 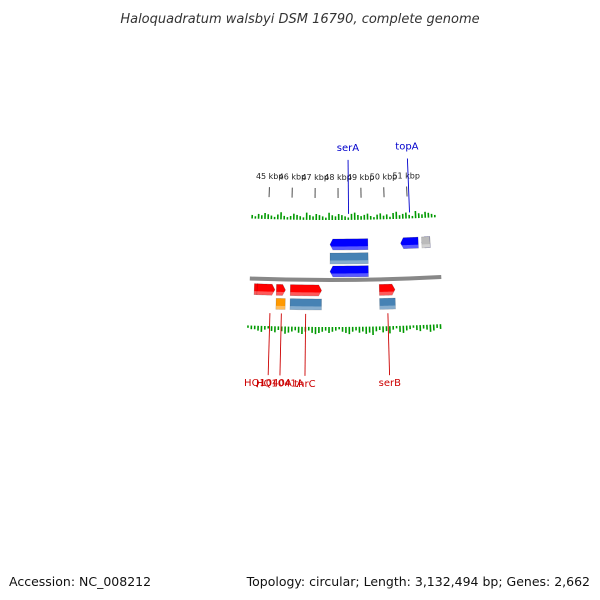 I want to click on scale-tick-label-0: 45 kbp, so click(x=270, y=176).